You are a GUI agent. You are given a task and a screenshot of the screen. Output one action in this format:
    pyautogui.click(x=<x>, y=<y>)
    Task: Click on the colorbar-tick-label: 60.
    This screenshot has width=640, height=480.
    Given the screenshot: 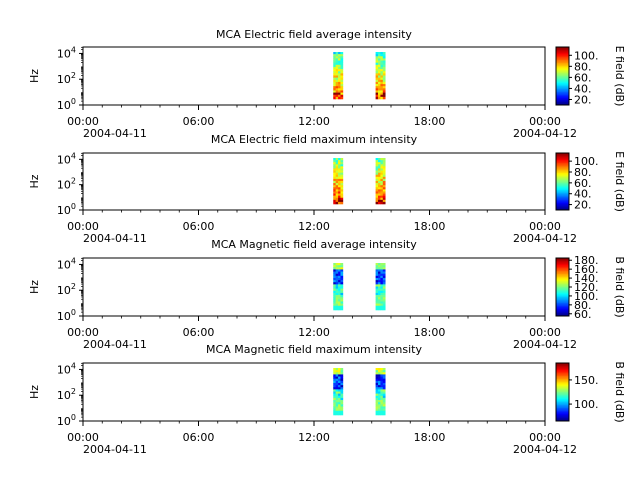 What is the action you would take?
    pyautogui.click(x=583, y=77)
    